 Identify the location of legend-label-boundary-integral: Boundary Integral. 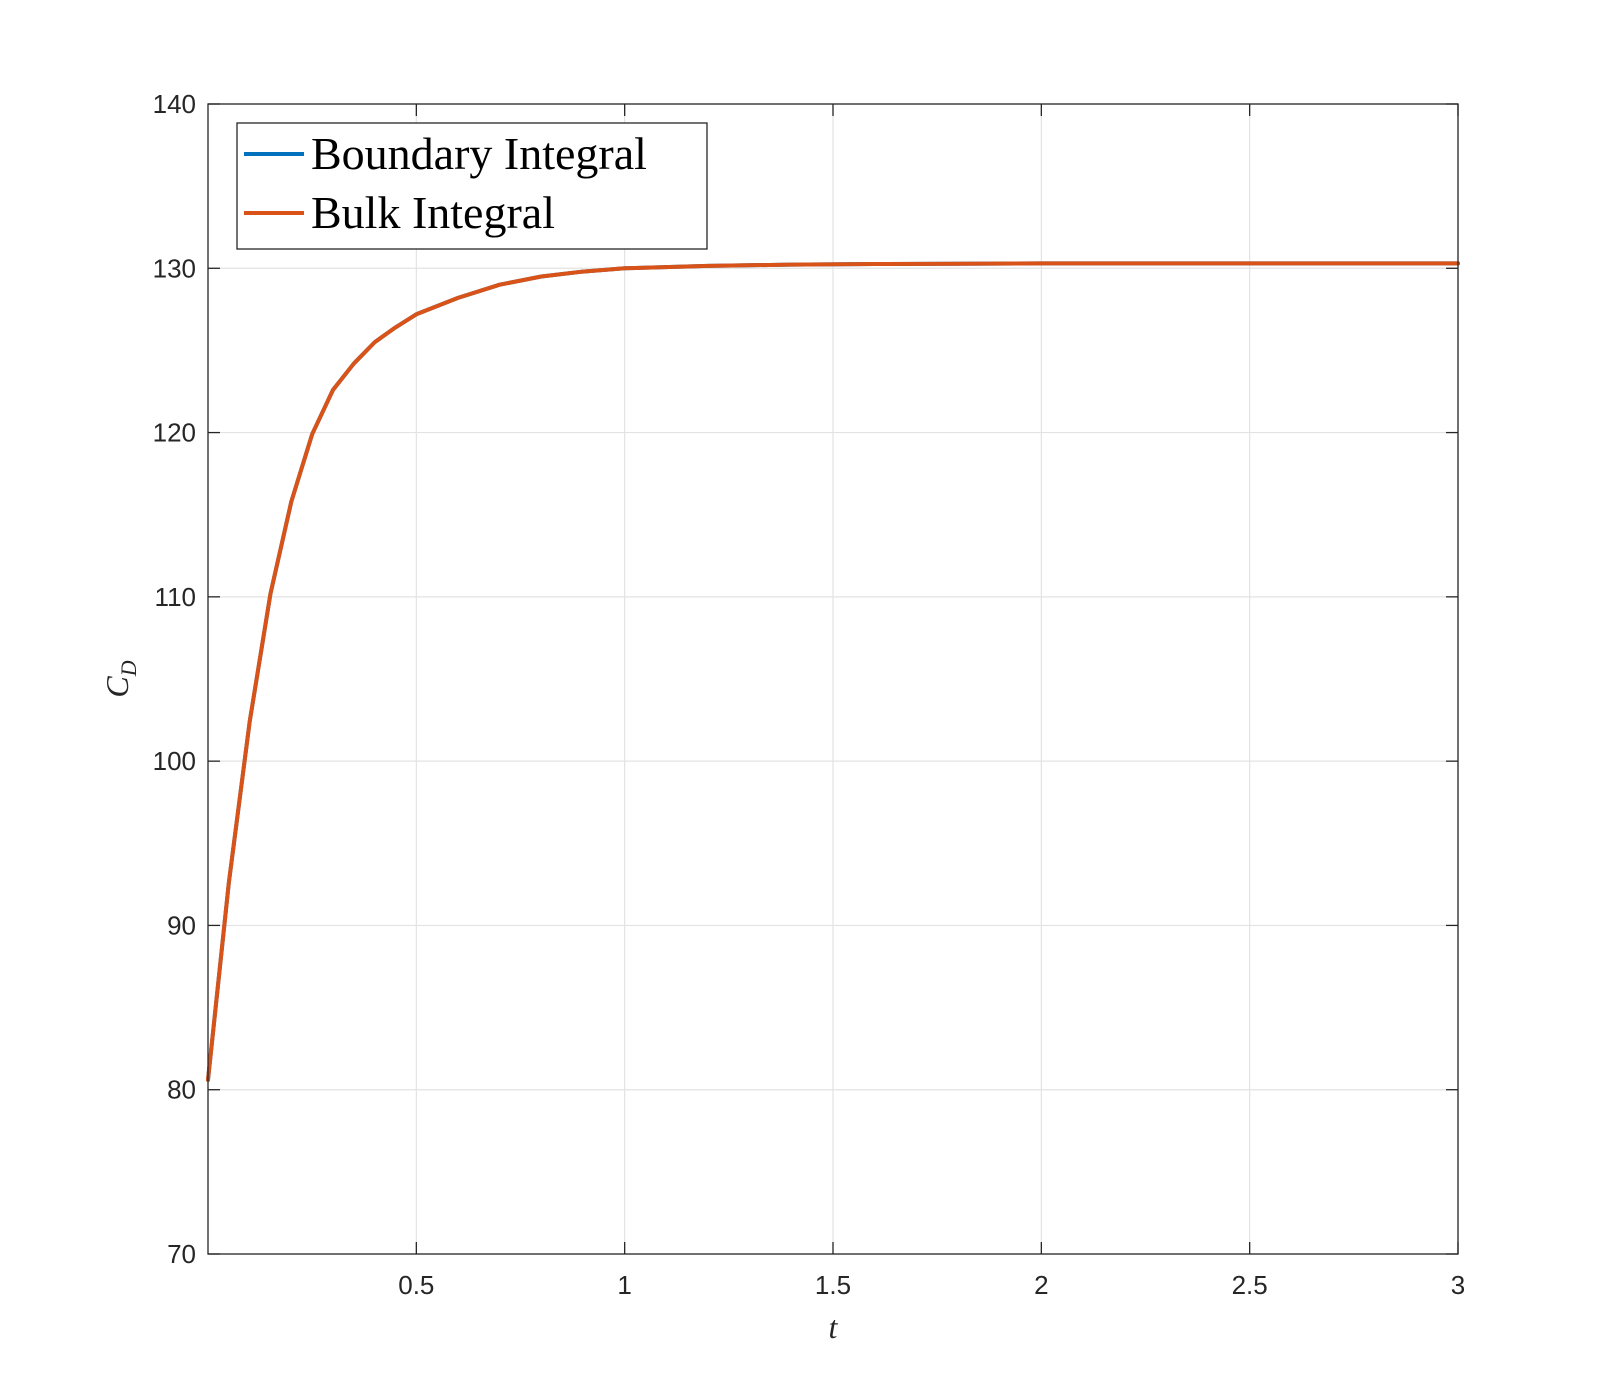
(479, 153).